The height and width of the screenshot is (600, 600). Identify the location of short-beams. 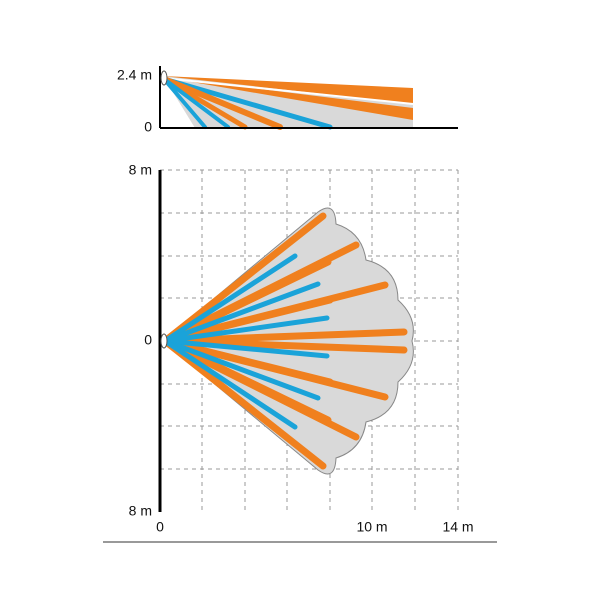
(246, 341).